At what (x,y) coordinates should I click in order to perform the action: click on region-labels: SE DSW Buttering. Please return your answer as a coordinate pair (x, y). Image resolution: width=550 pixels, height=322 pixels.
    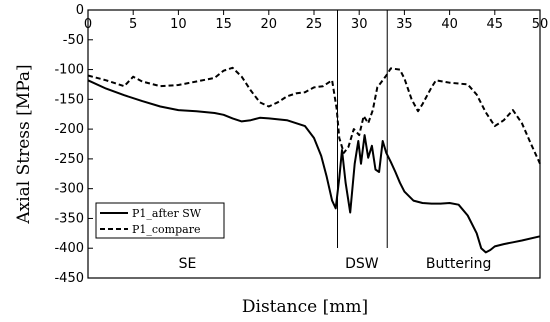
    Looking at the image, I should click on (335, 264).